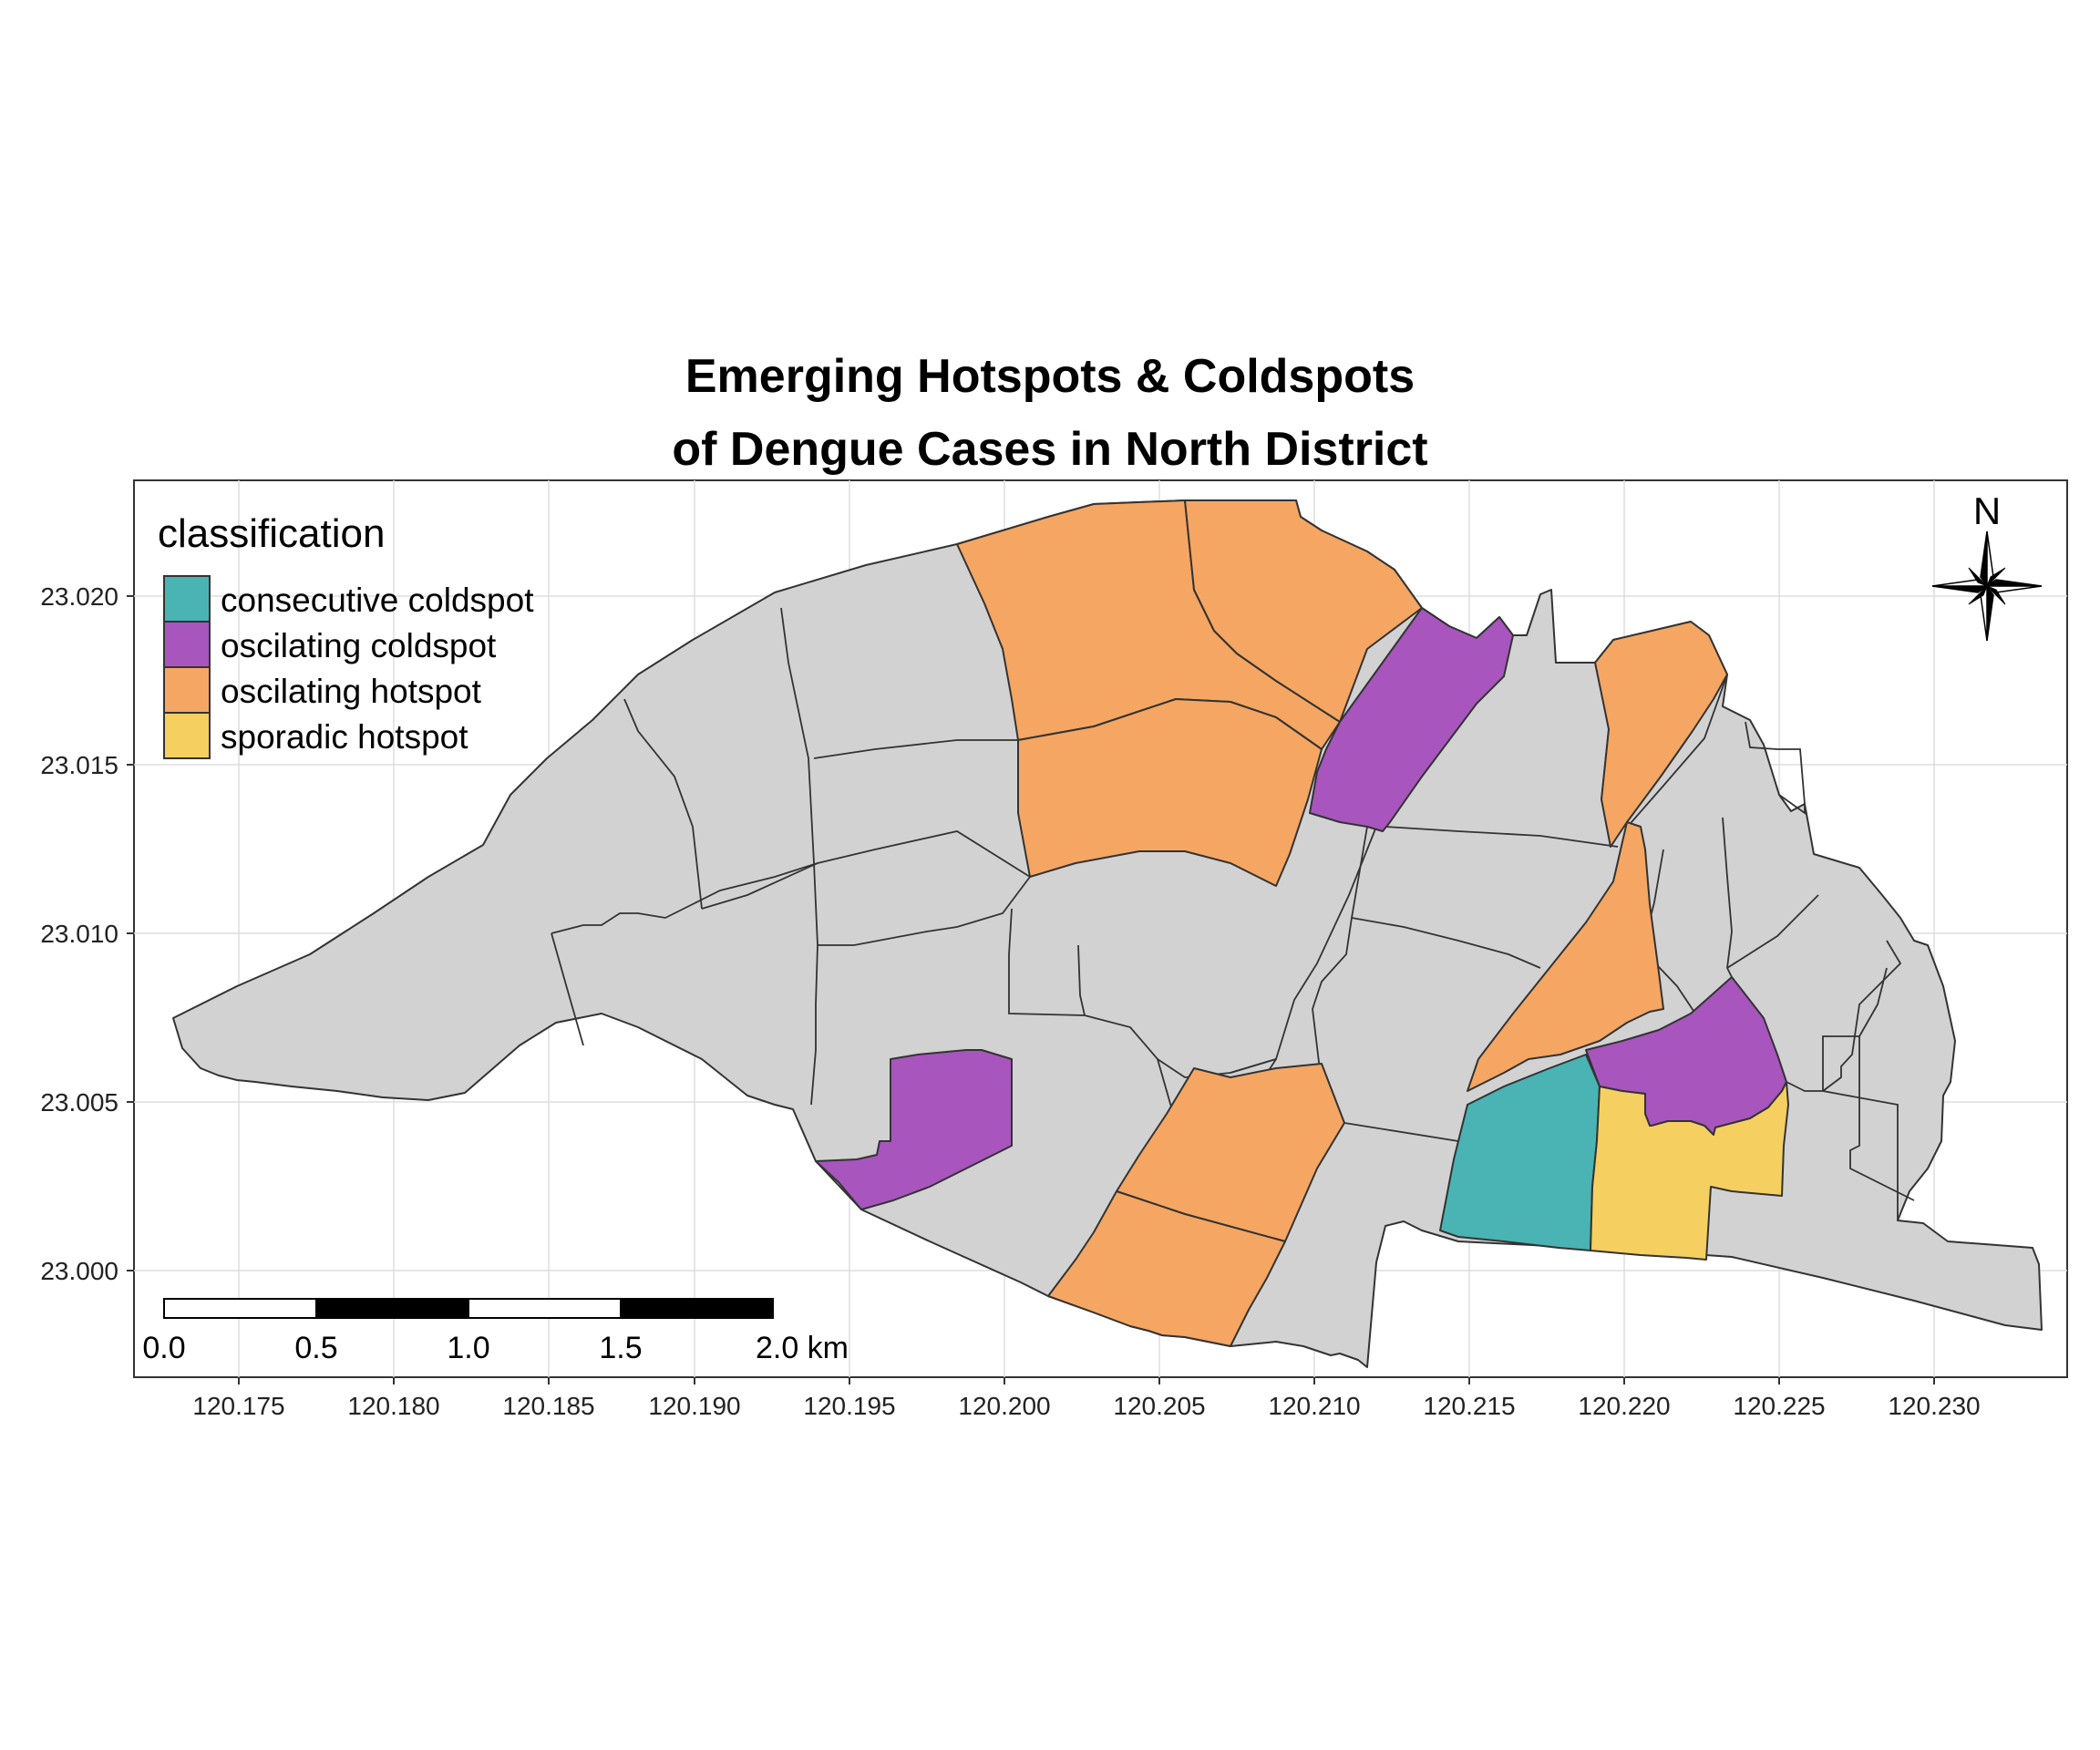 The height and width of the screenshot is (1750, 2100). I want to click on map-title-line-1: Emerging Hotspots & Coldspots, so click(1050, 377).